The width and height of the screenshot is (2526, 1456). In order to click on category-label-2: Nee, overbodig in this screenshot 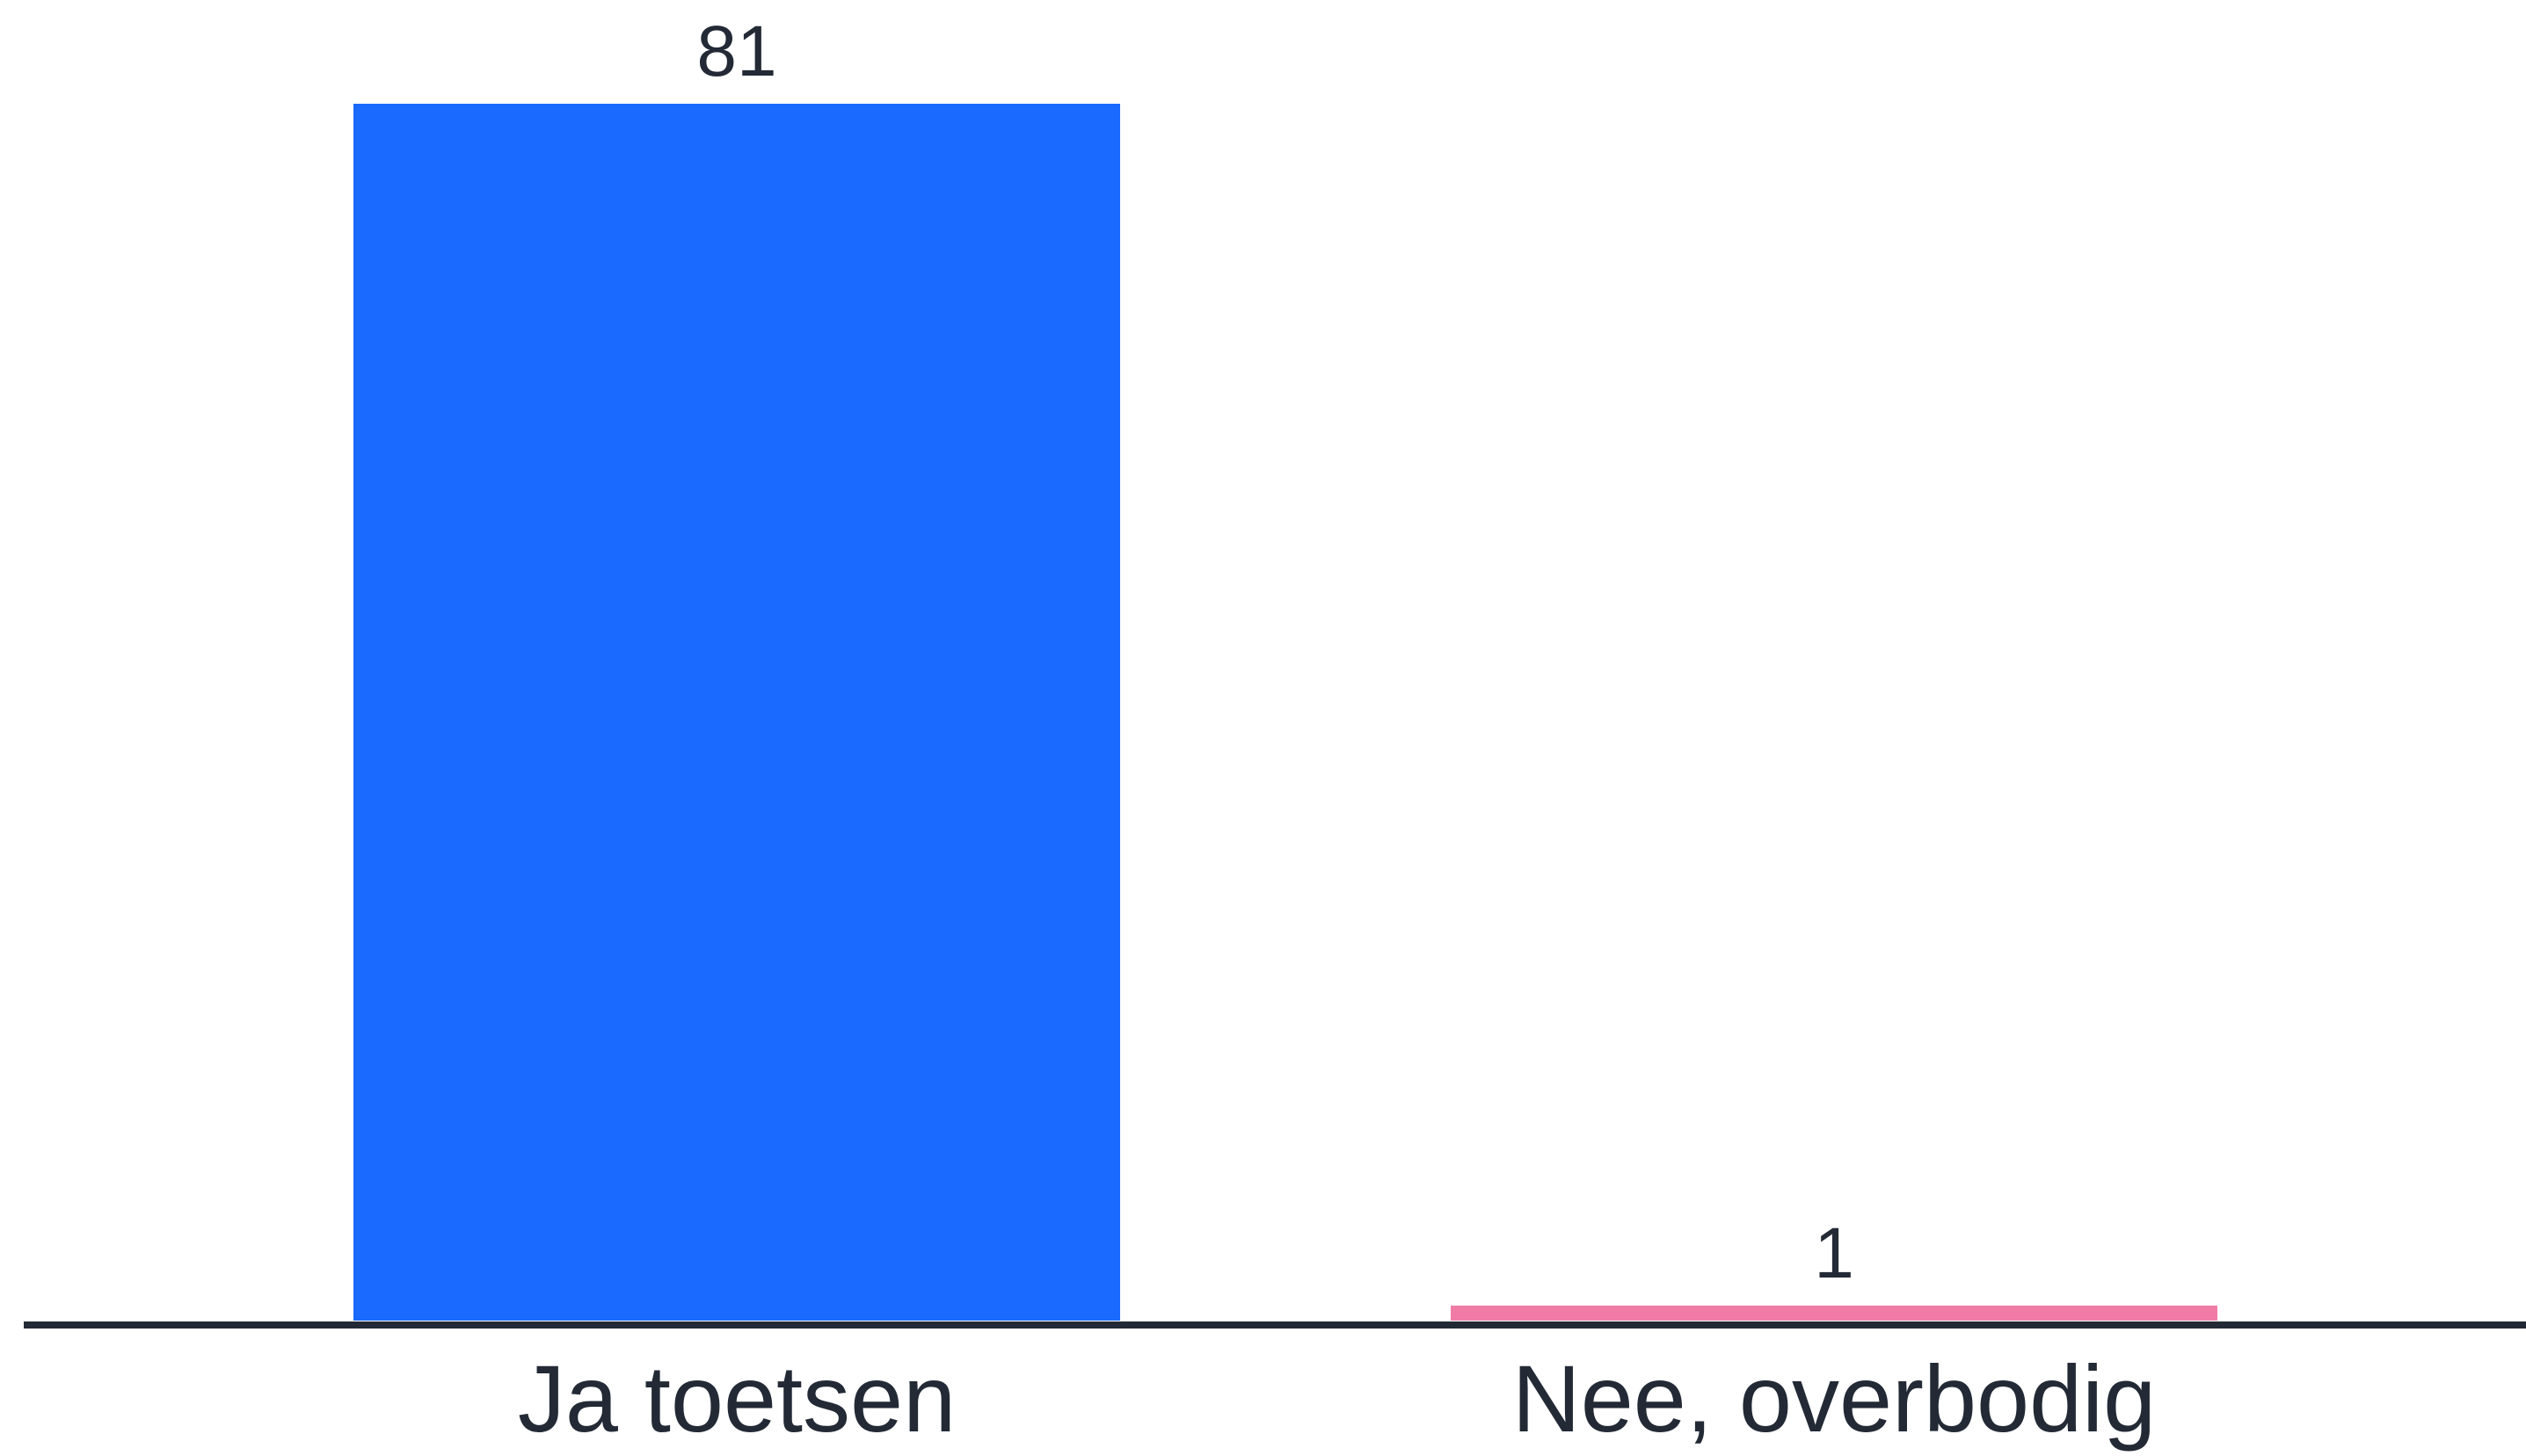, I will do `click(1834, 1398)`.